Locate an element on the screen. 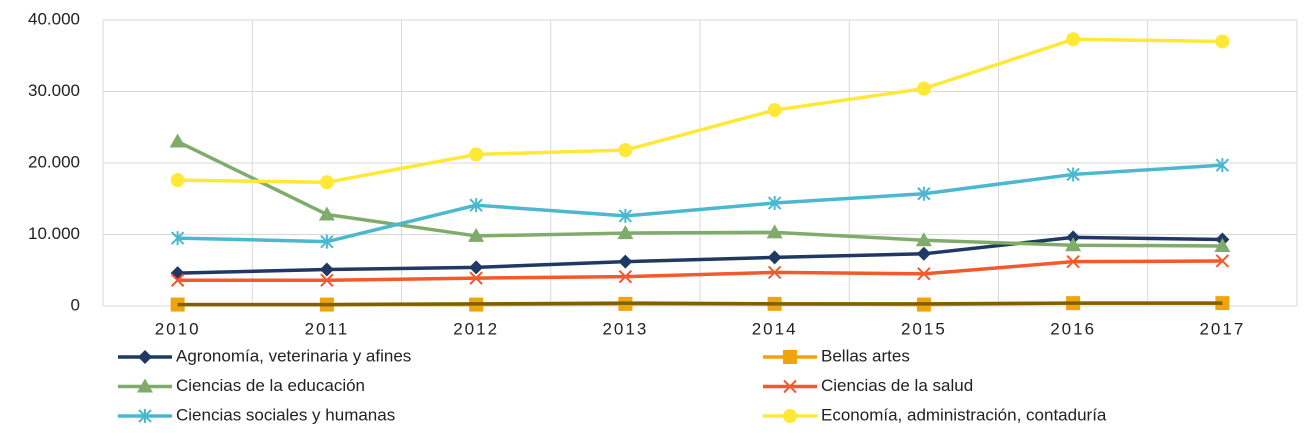  legend-label: Agronomía, veterinaria y afines is located at coordinates (293, 355).